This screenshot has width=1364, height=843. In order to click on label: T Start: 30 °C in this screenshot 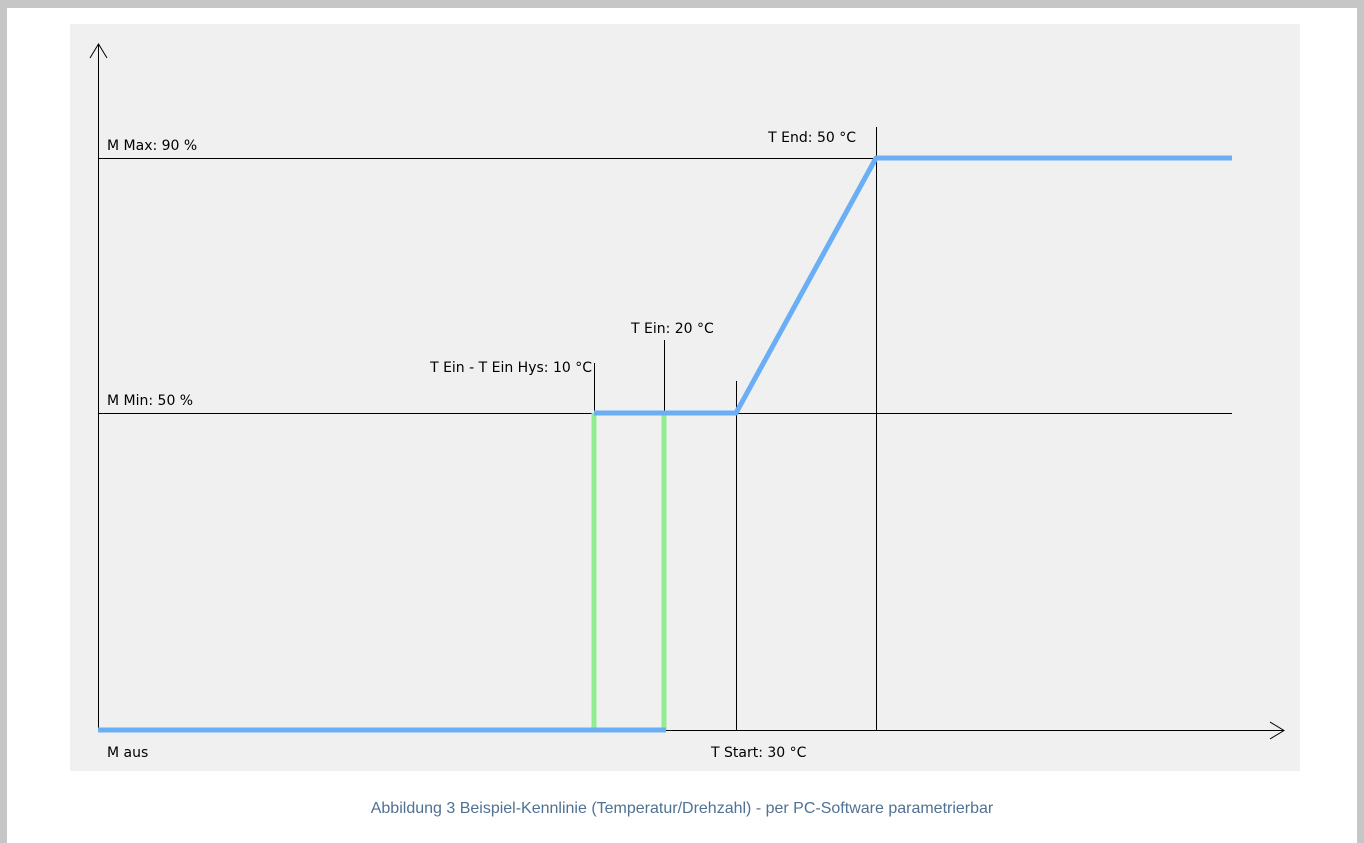, I will do `click(758, 753)`.